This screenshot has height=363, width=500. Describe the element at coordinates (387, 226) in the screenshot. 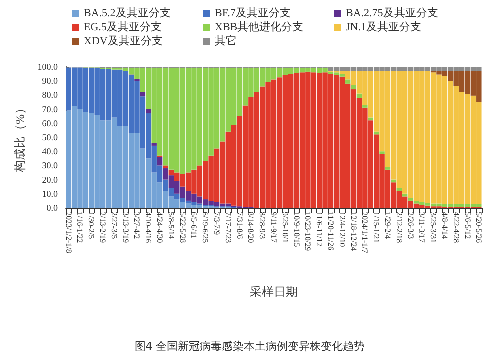

I see `x-tick-label: 1/29-2/4` at that location.